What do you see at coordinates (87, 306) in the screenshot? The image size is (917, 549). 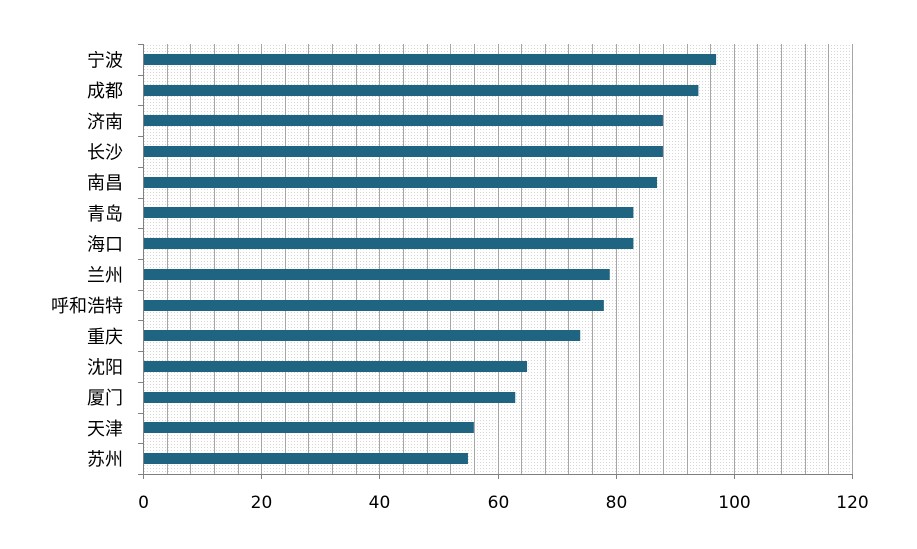 I see `category-label: 呼和浩特` at bounding box center [87, 306].